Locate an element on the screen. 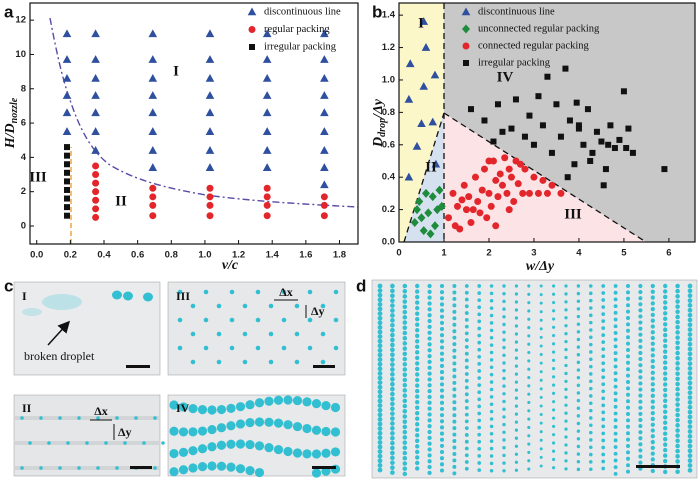 This screenshot has width=700, height=481. diamond-marker is located at coordinates (430, 234).